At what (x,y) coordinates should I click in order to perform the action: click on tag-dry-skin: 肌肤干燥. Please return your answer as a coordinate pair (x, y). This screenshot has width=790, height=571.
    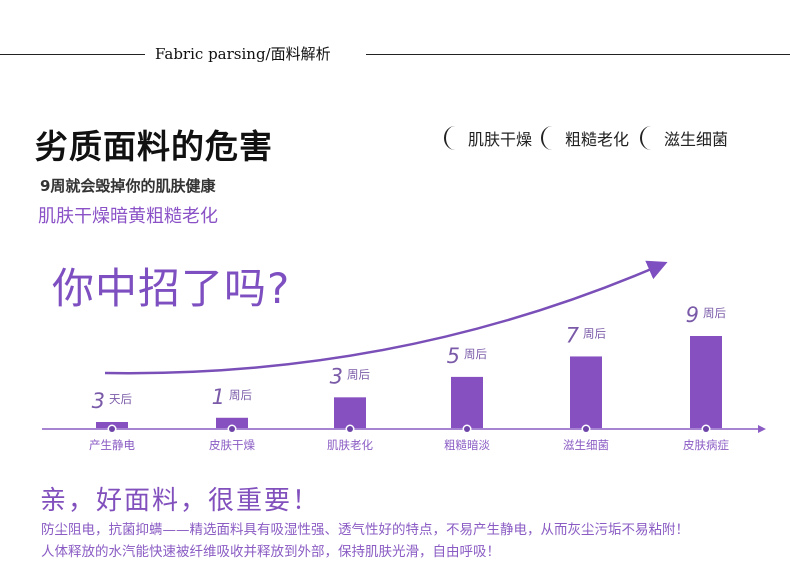
    Looking at the image, I should click on (488, 138).